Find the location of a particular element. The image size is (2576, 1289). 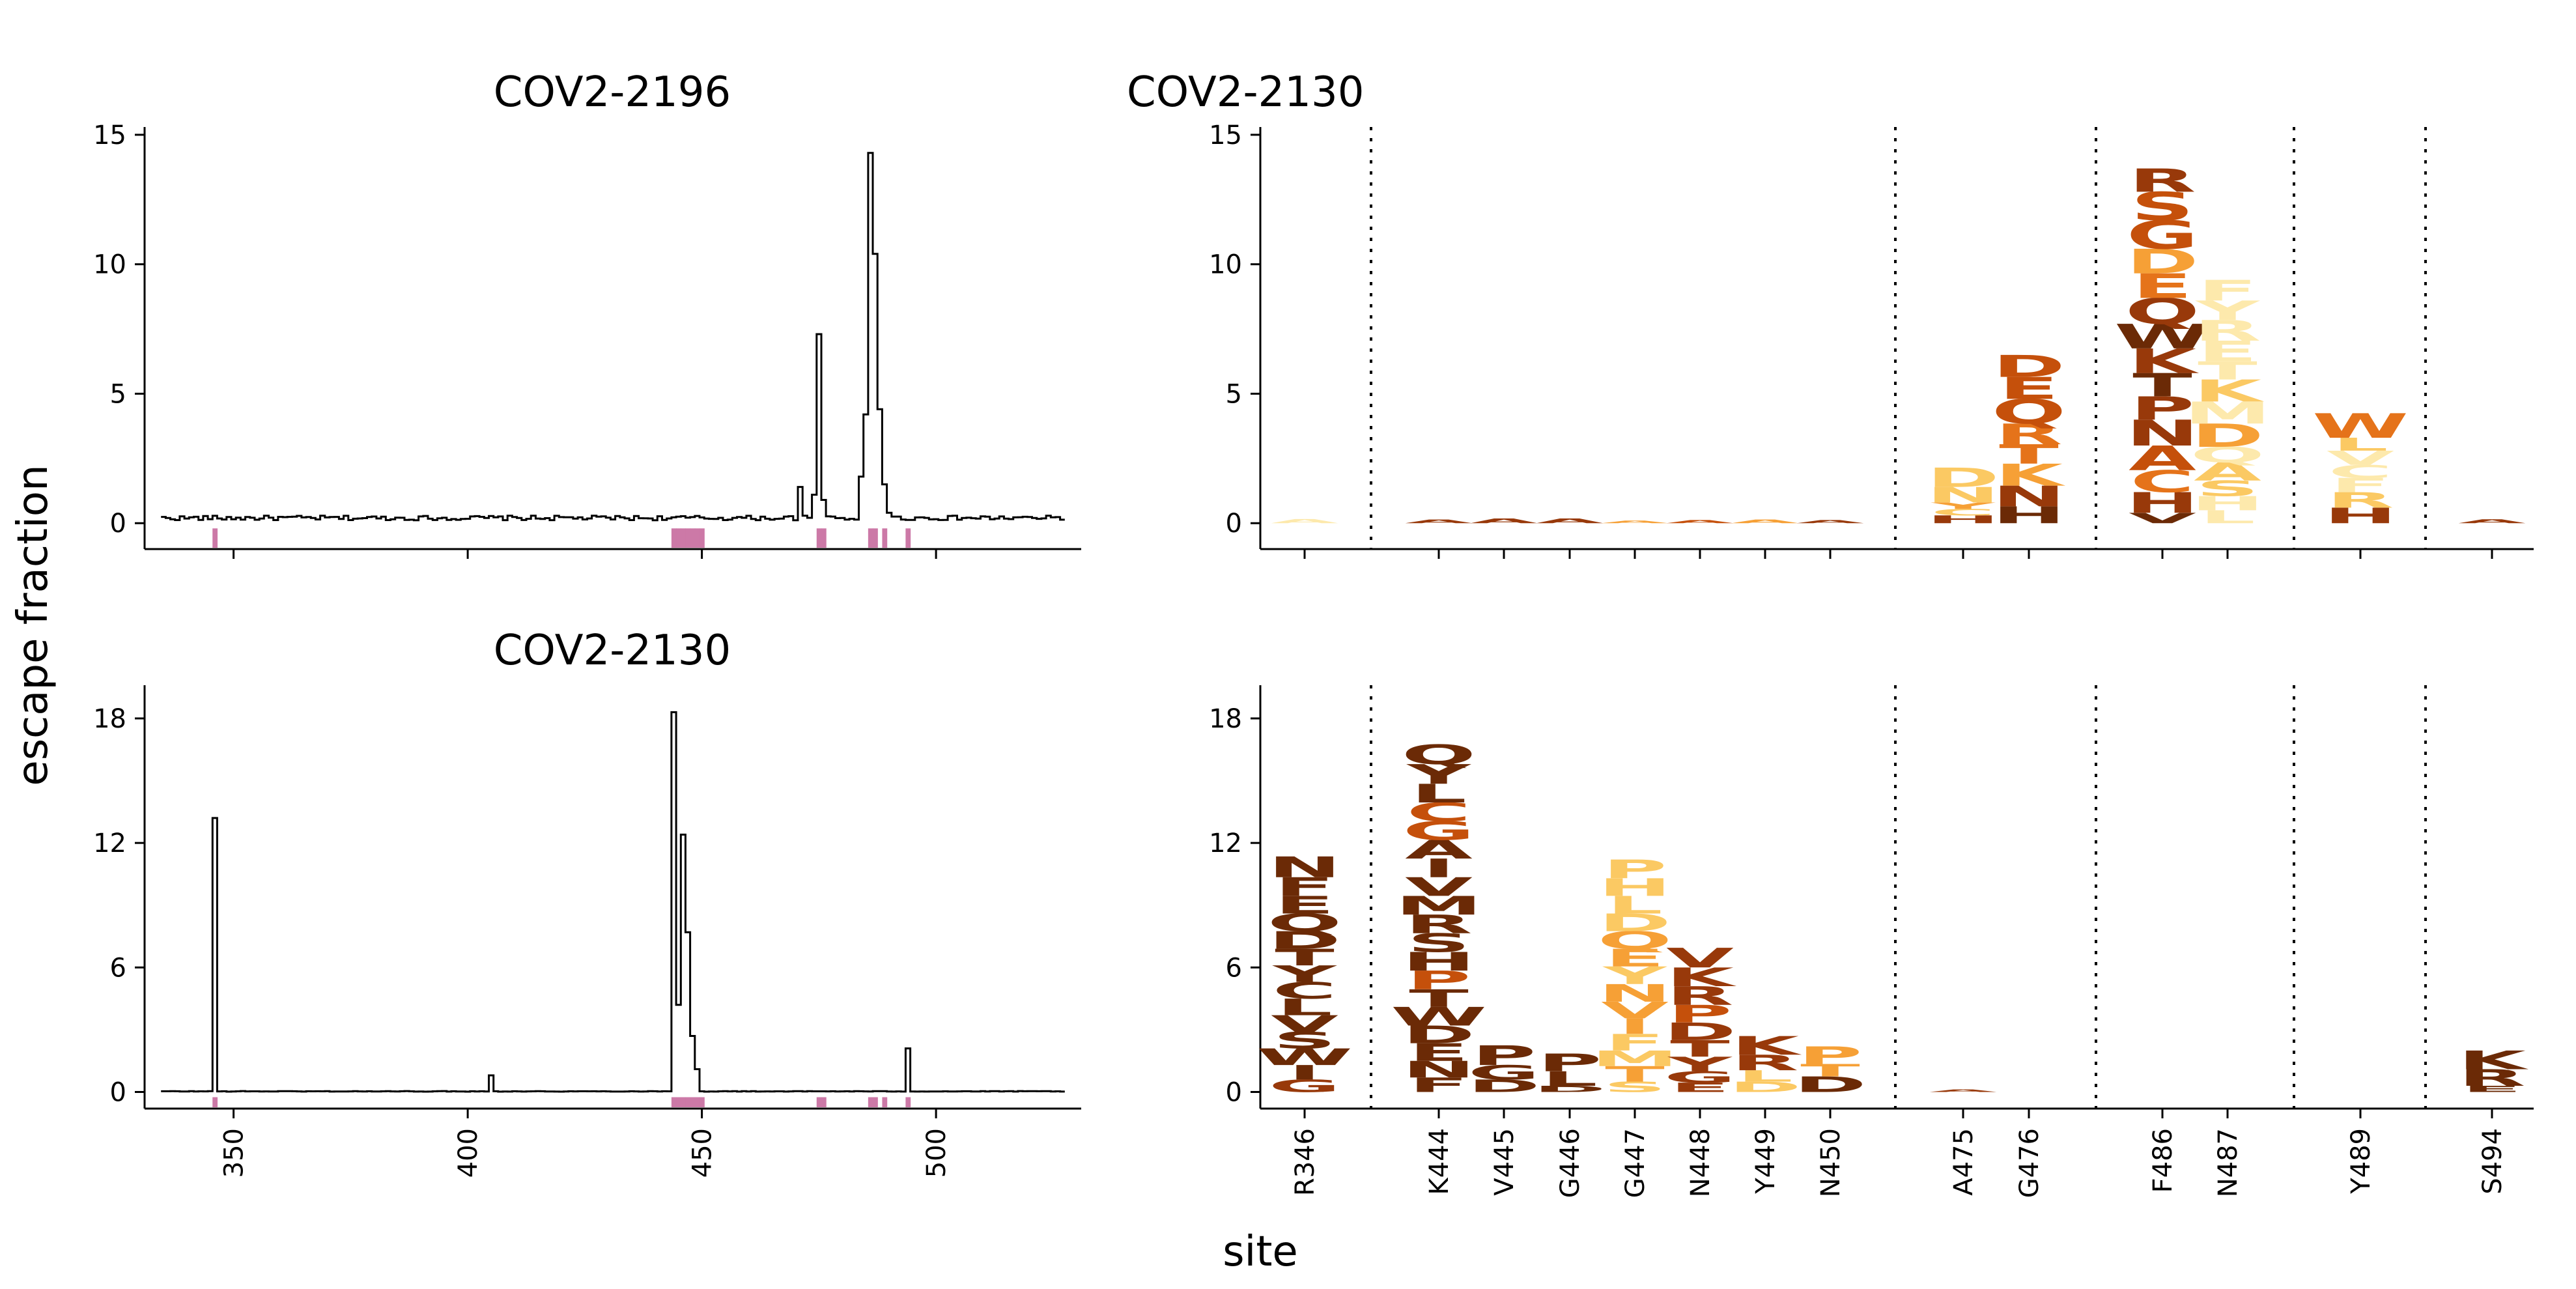

logo-letter: I is located at coordinates (1438, 869).